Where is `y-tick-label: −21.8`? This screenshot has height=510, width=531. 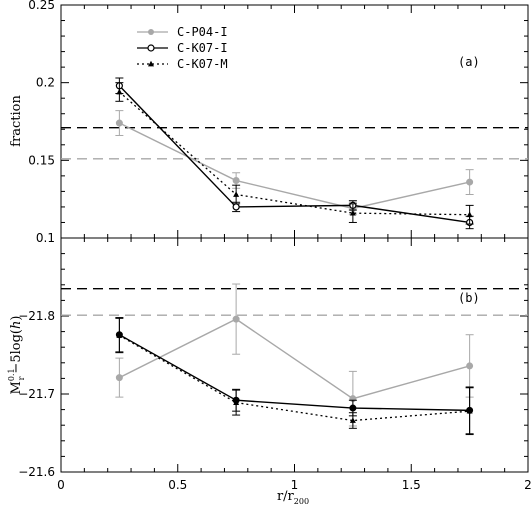 y-tick-label: −21.8 is located at coordinates (36, 316).